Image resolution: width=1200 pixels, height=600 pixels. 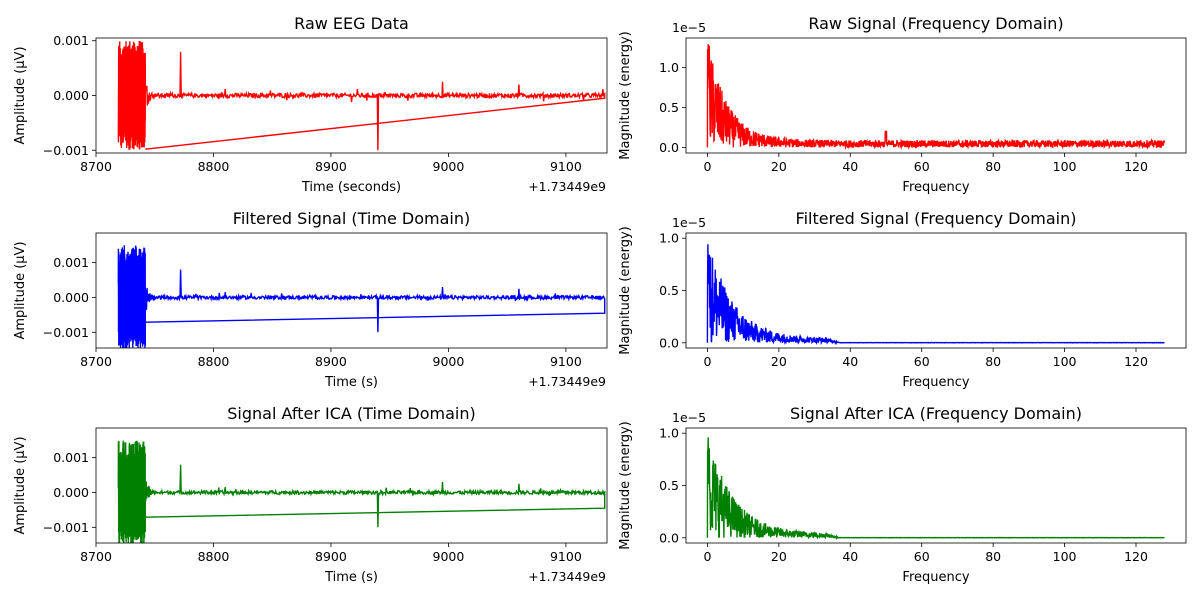 I want to click on chart-title: Signal After ICA (Frequency Domain), so click(x=936, y=413).